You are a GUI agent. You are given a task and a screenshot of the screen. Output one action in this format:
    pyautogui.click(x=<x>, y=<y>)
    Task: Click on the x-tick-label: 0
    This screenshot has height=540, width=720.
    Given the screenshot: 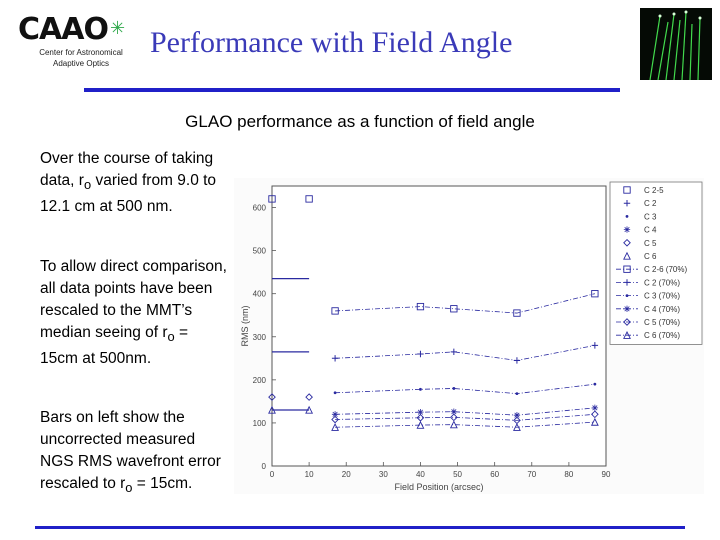 What is the action you would take?
    pyautogui.click(x=272, y=474)
    